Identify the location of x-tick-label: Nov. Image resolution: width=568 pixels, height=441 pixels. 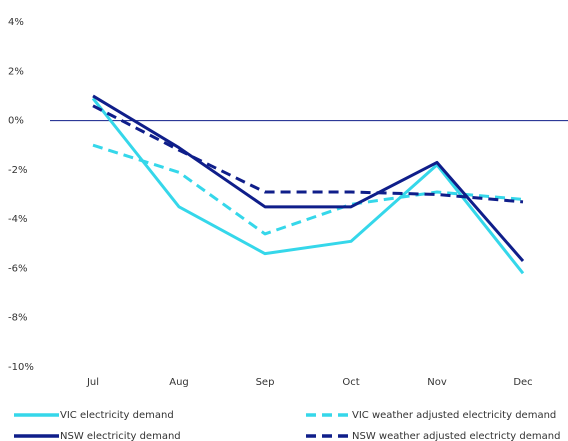
(437, 382).